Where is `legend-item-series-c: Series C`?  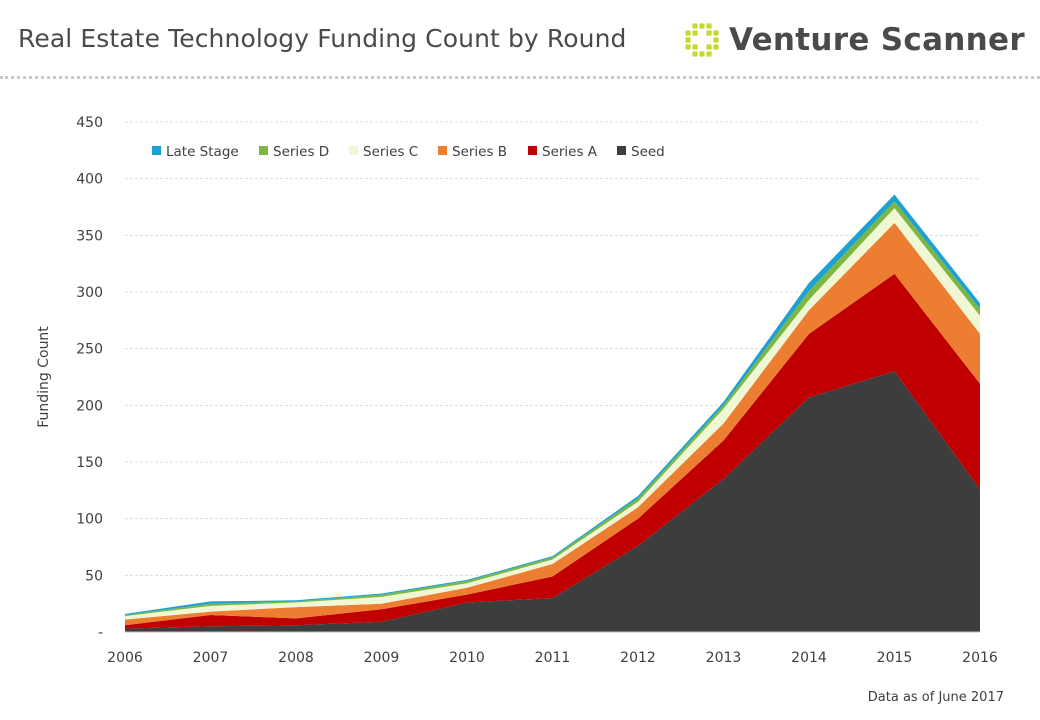 legend-item-series-c: Series C is located at coordinates (383, 152).